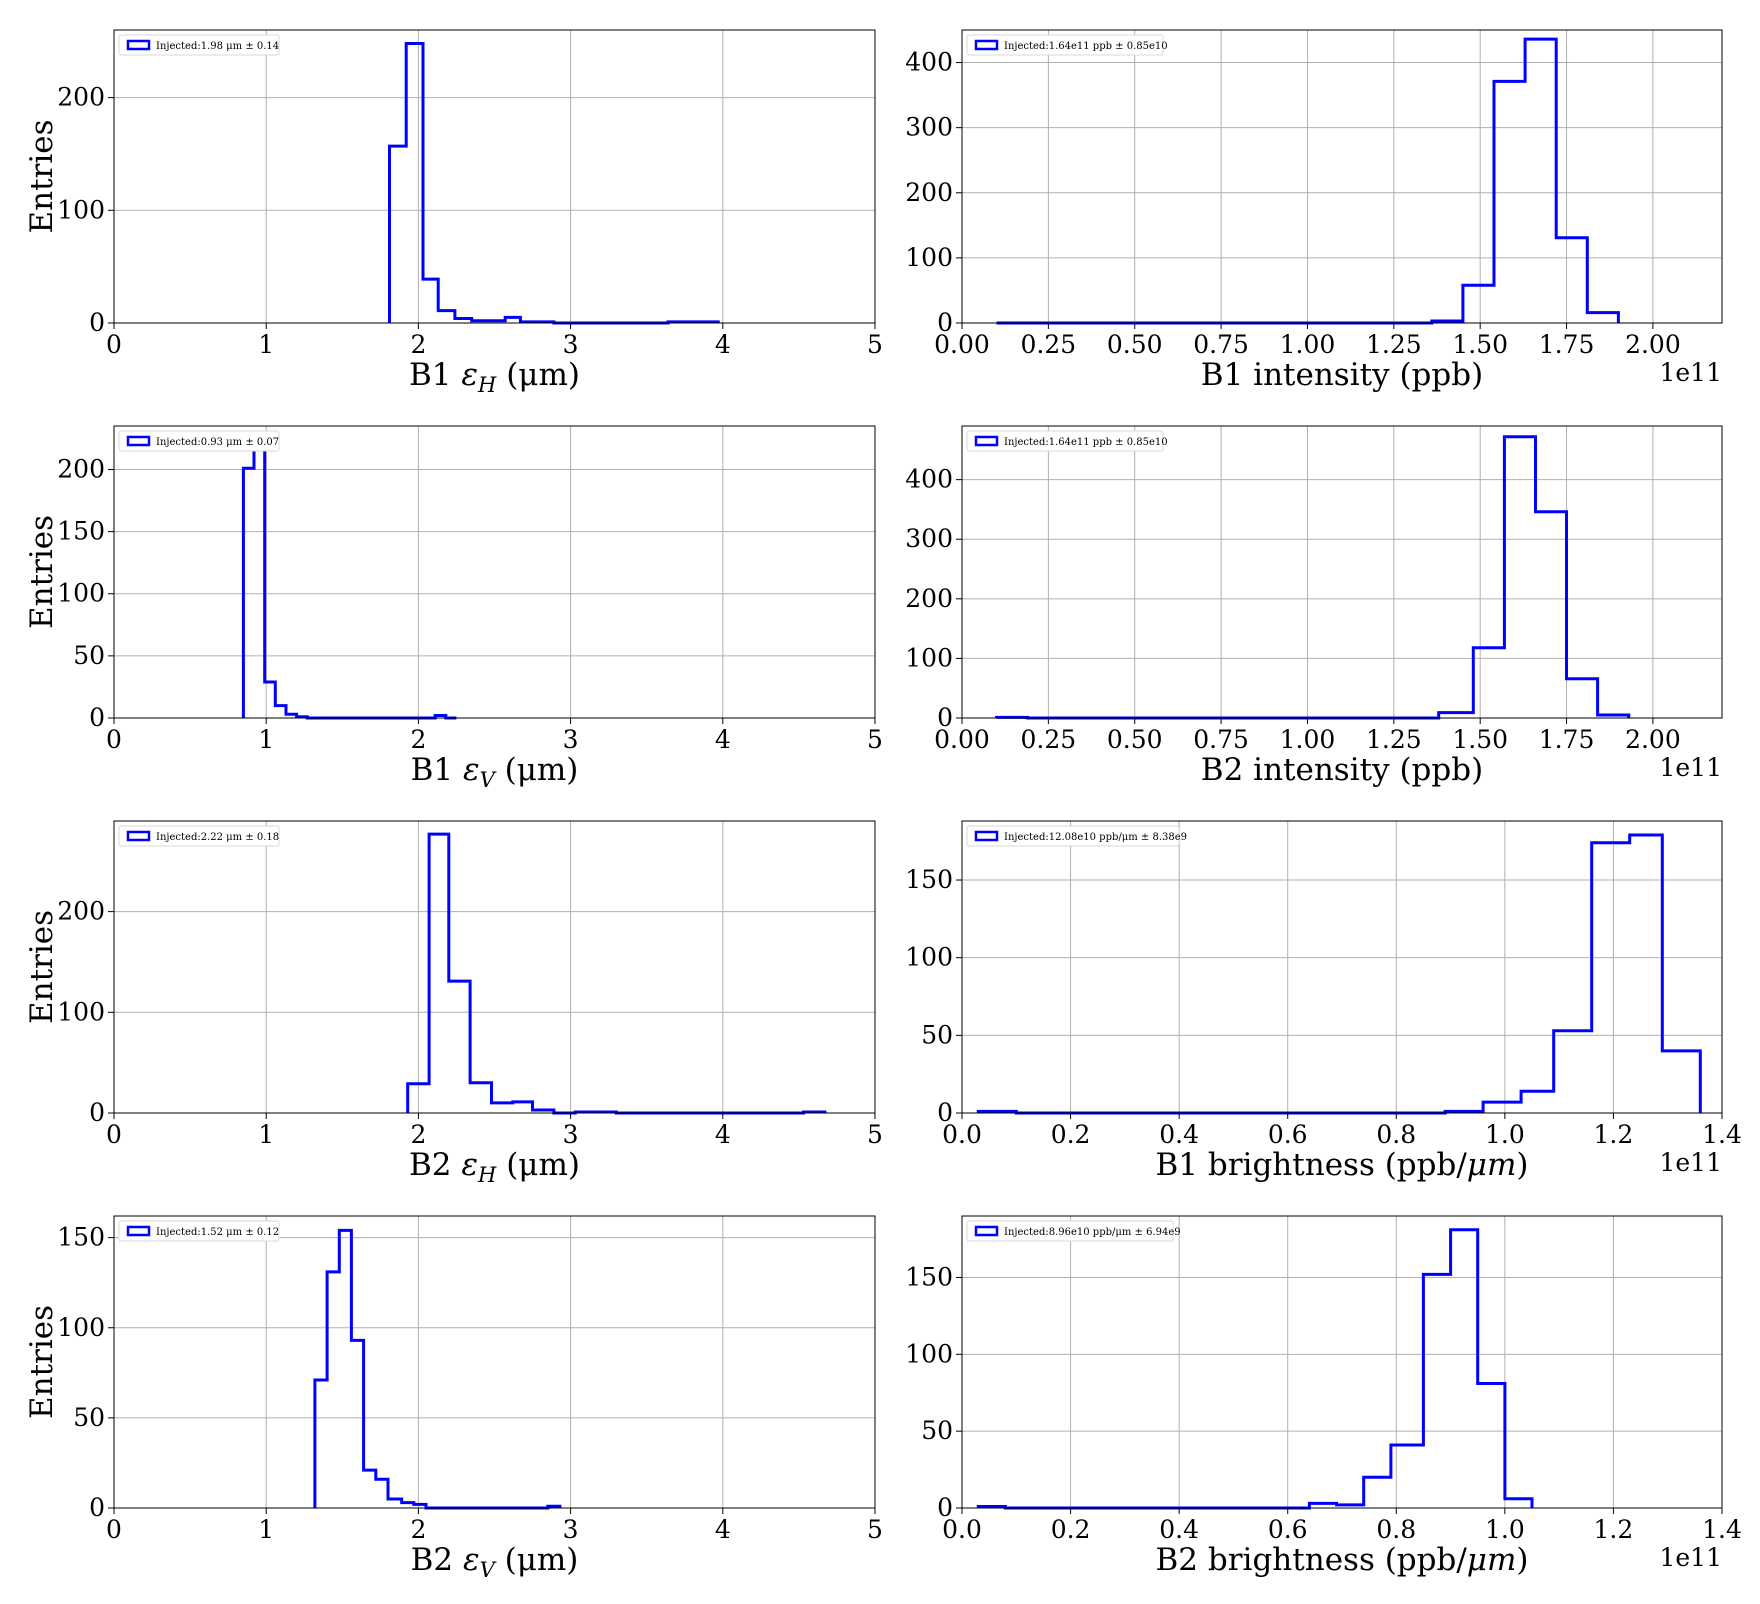 The image size is (1760, 1604). What do you see at coordinates (1071, 1529) in the screenshot?
I see `x-tick-label: 0.2` at bounding box center [1071, 1529].